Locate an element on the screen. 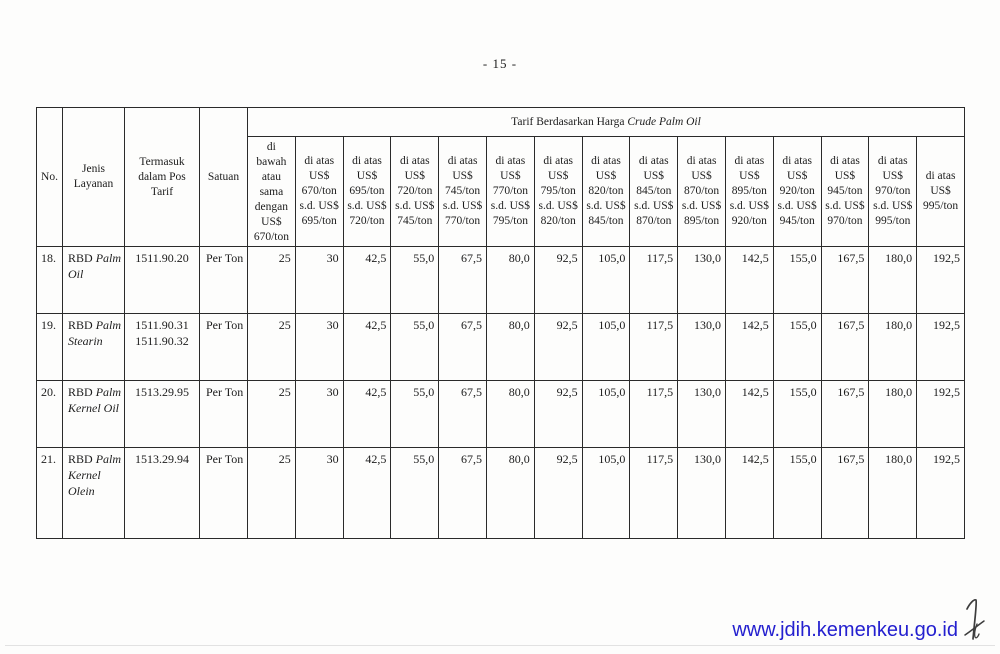  price-range-header: di atas US$ 845/ton s.d. US$ 870/ton is located at coordinates (654, 191).